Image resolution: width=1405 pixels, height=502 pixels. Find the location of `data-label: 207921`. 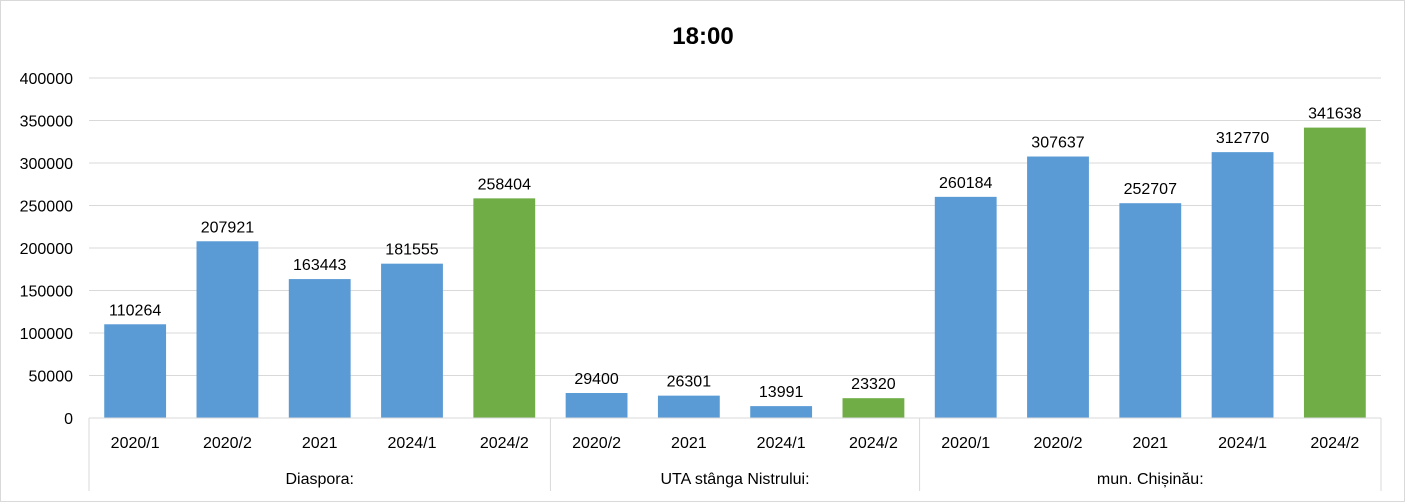

data-label: 207921 is located at coordinates (227, 227).